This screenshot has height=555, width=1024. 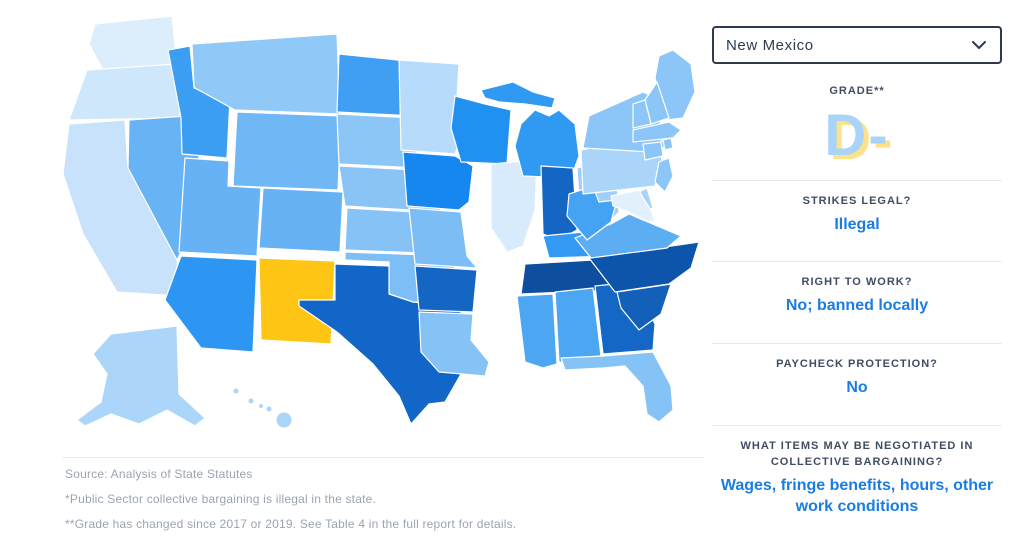 I want to click on state-select: New Mexico, so click(x=857, y=45).